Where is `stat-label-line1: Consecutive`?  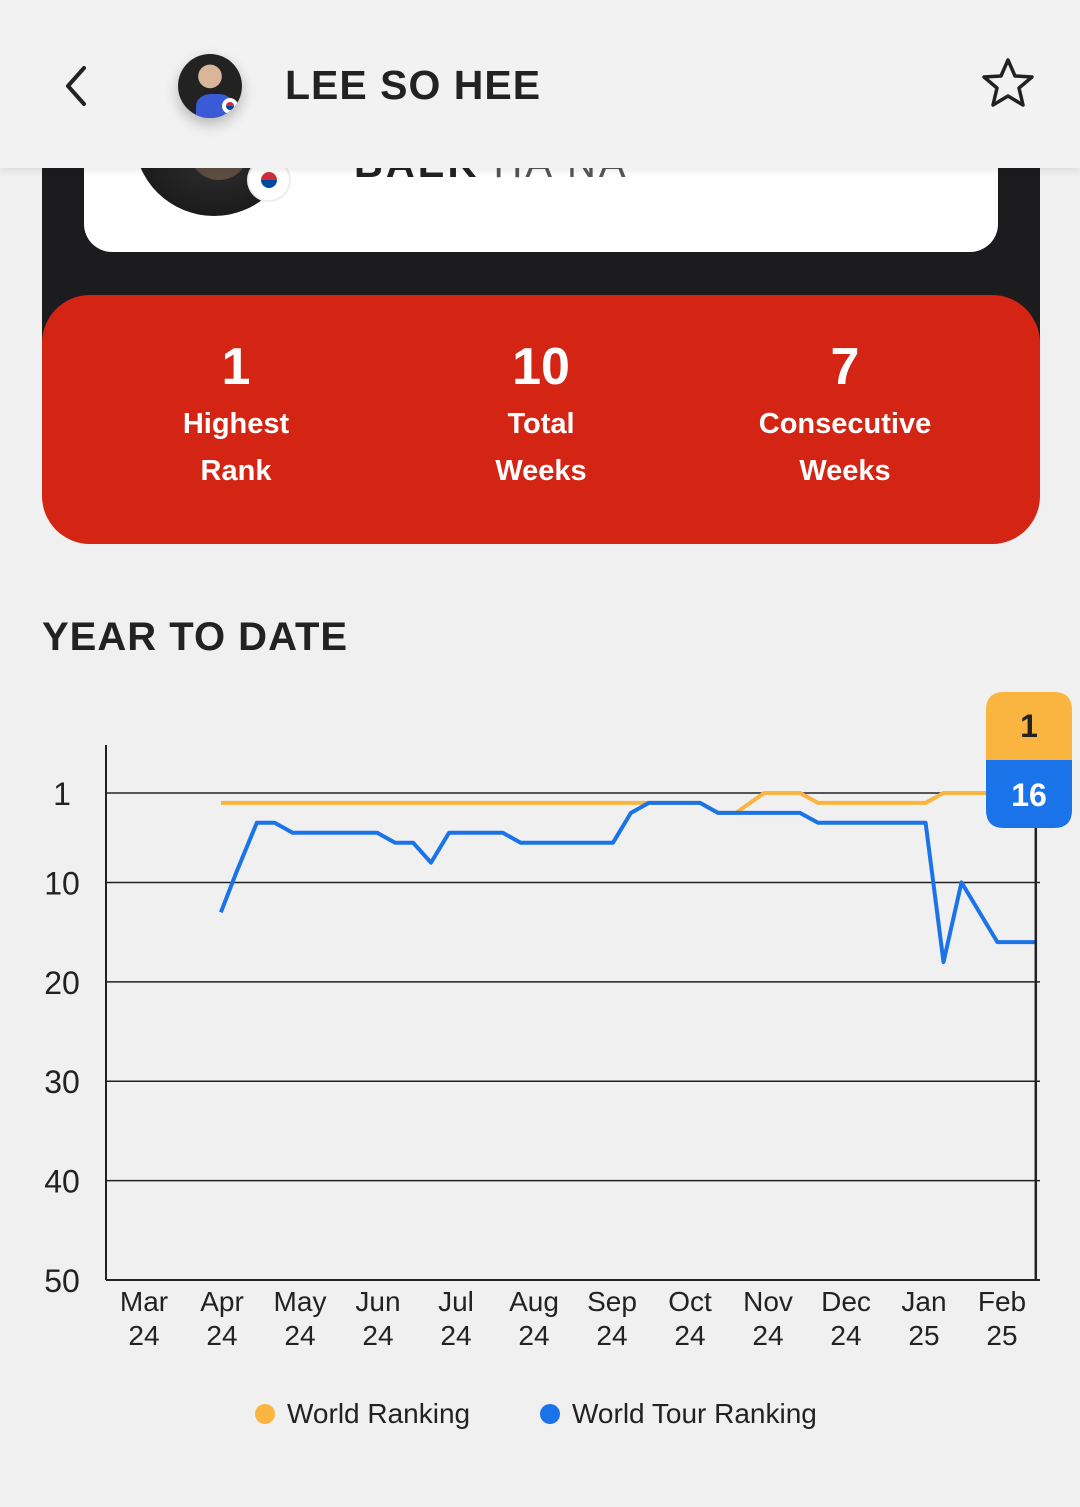 stat-label-line1: Consecutive is located at coordinates (845, 424).